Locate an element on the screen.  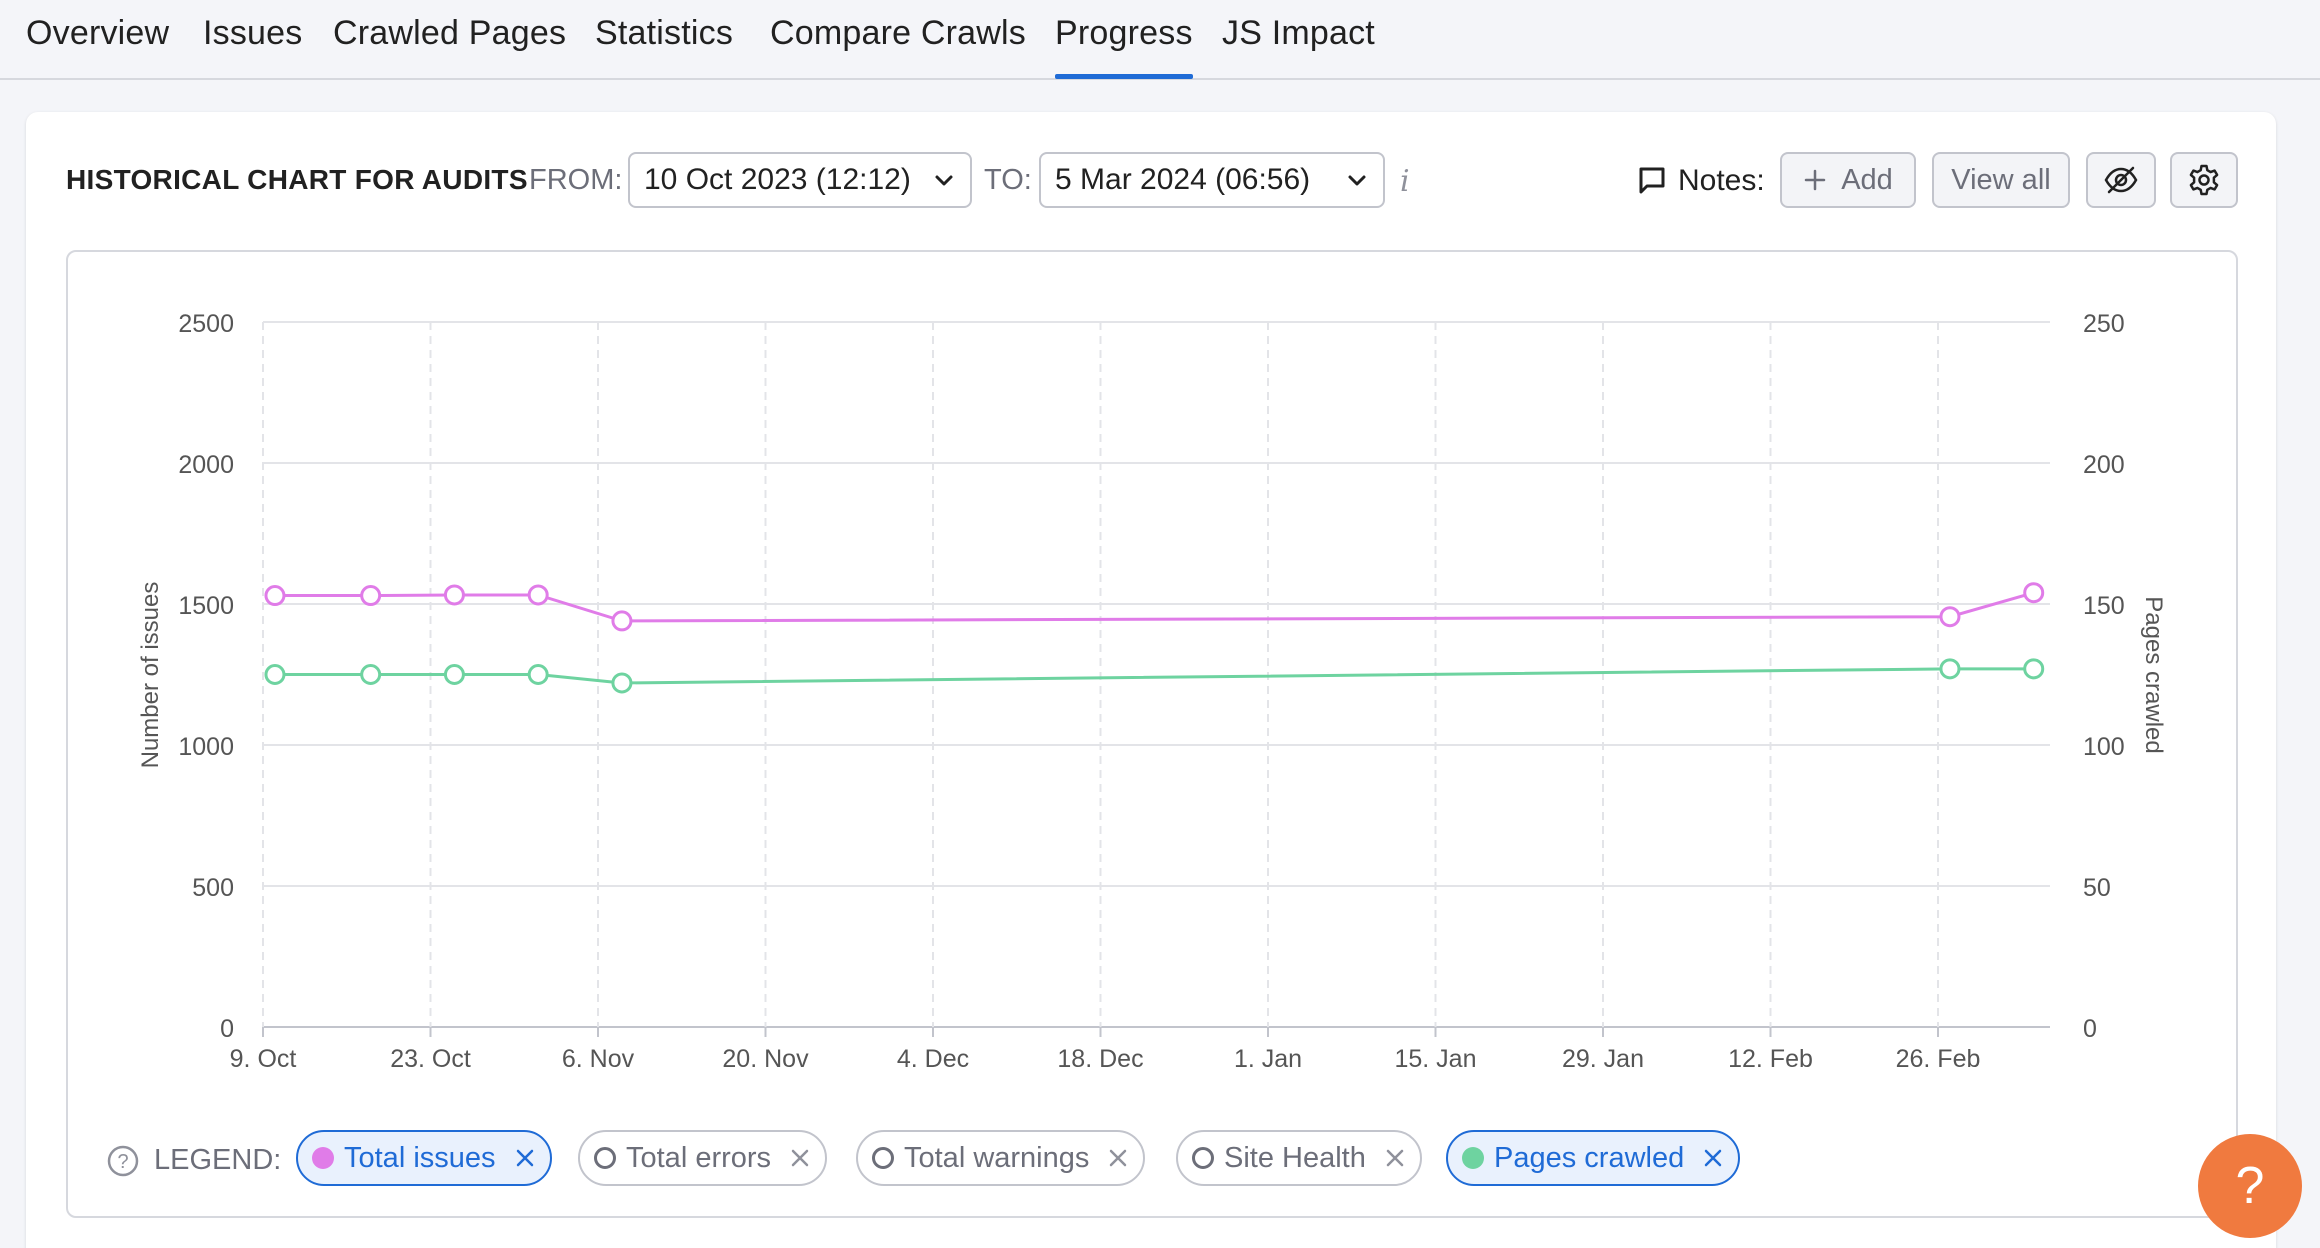
to-date-dropdown: 5 Mar 2024 (06:56) is located at coordinates (1212, 180).